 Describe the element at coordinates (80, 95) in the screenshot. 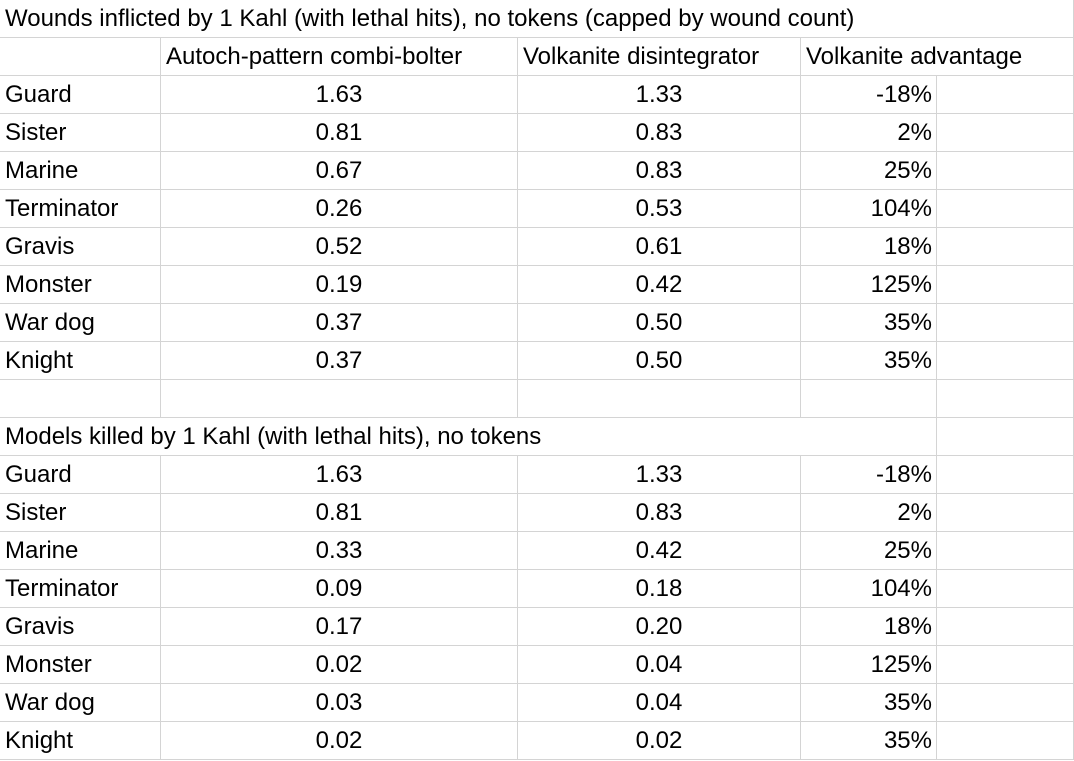

I see `table1-row-label: Guard` at that location.